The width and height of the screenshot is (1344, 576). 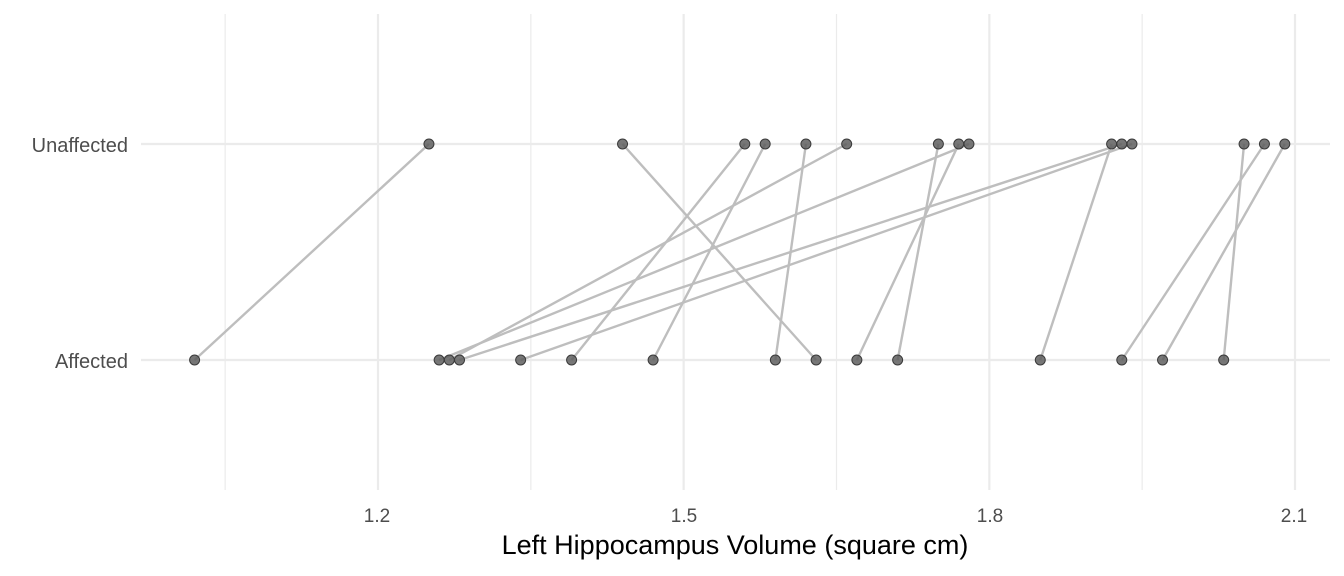 What do you see at coordinates (990, 516) in the screenshot?
I see `x-tick-label: 1.8` at bounding box center [990, 516].